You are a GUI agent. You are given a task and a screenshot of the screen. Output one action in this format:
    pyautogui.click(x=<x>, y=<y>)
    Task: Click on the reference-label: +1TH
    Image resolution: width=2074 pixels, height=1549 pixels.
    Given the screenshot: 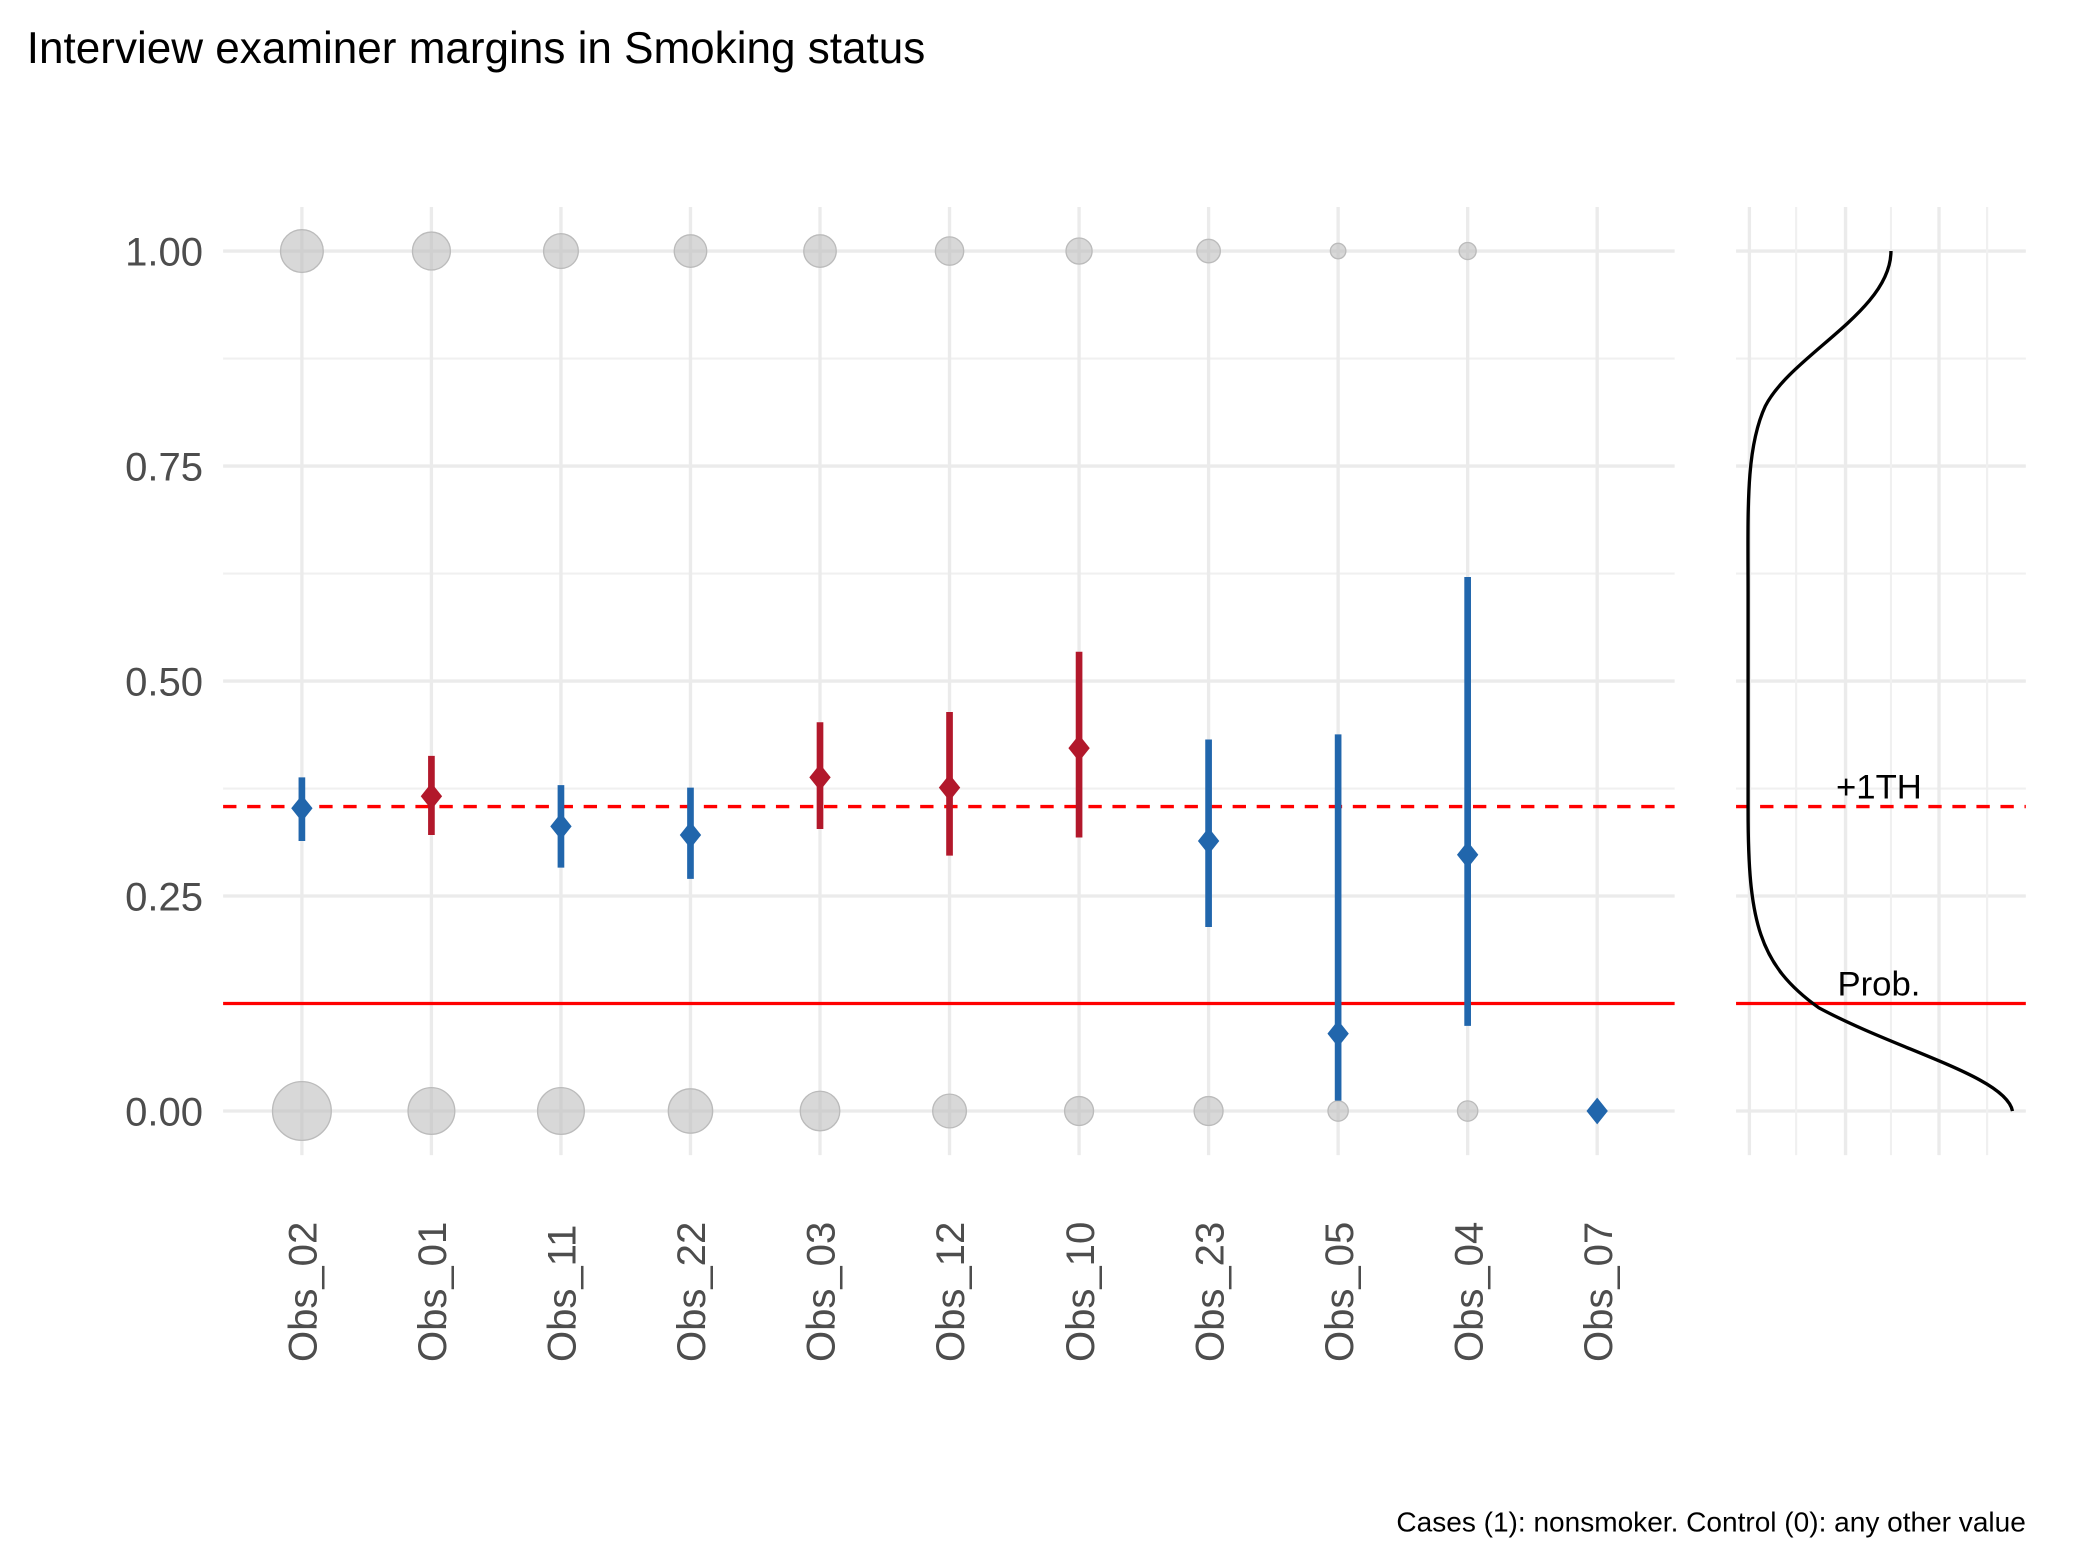 What is the action you would take?
    pyautogui.click(x=1879, y=788)
    